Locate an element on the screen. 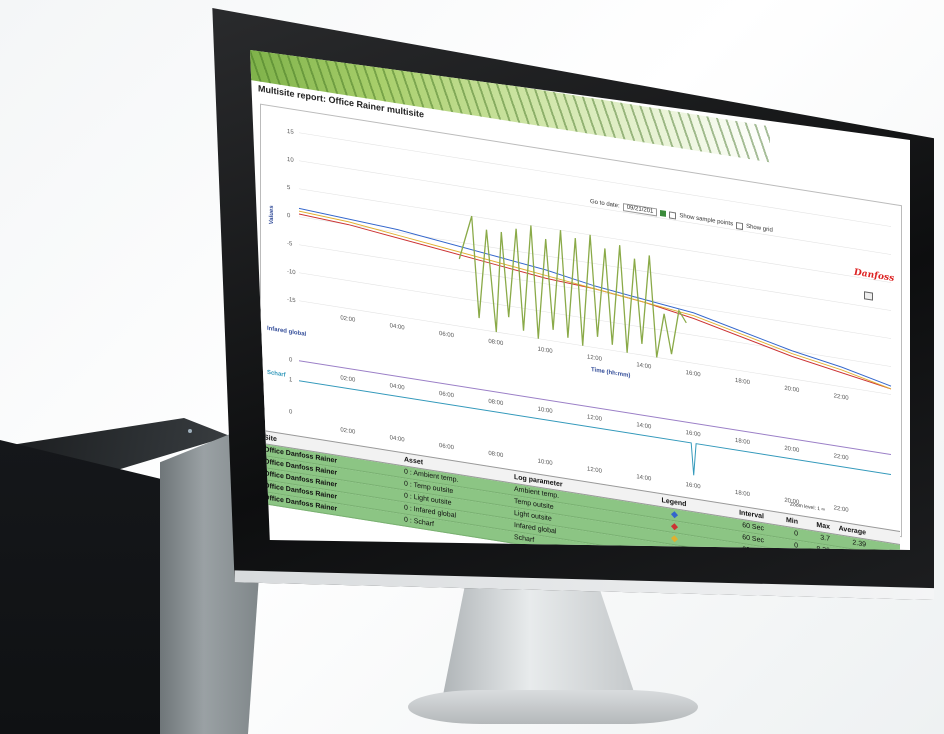 The image size is (944, 734). y-tick-label: 10 is located at coordinates (290, 160).